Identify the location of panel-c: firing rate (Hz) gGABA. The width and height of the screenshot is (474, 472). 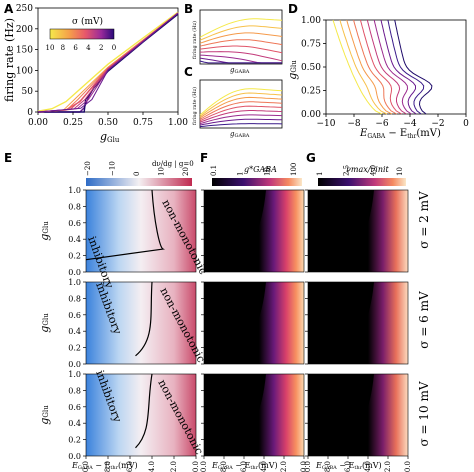
(237, 109).